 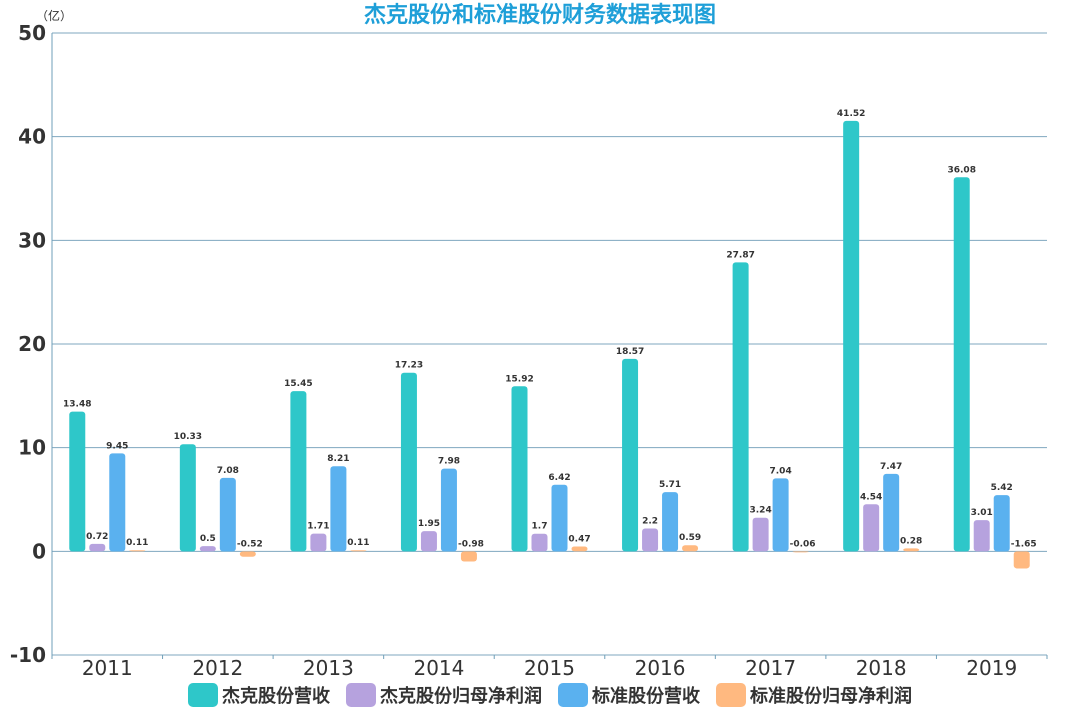 What do you see at coordinates (891, 467) in the screenshot?
I see `data-label: 7.47` at bounding box center [891, 467].